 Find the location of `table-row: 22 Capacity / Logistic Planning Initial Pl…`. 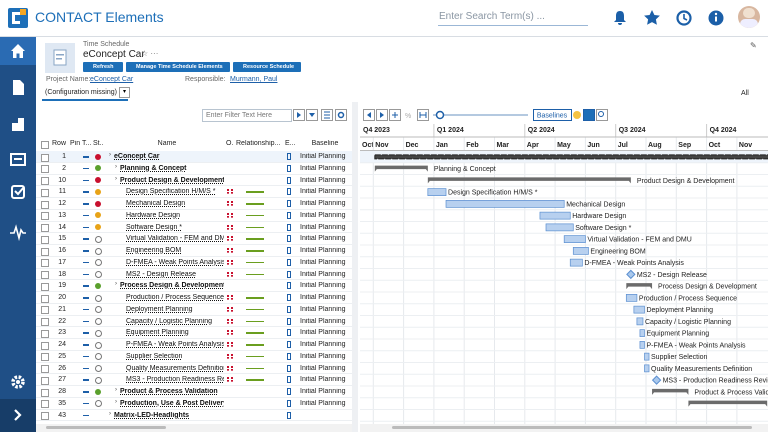

table-row: 22 Capacity / Logistic Planning Initial Pl… is located at coordinates (194, 322).